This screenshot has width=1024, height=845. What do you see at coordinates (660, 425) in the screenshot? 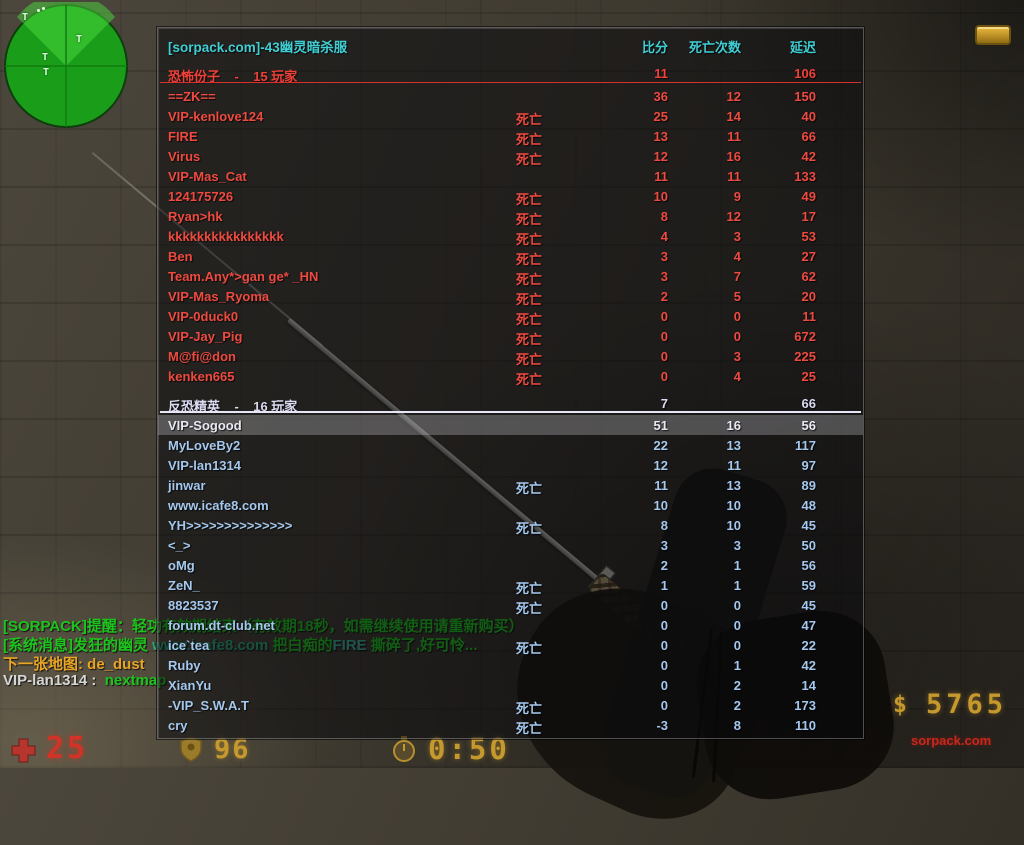
I see `player-score: 51` at bounding box center [660, 425].